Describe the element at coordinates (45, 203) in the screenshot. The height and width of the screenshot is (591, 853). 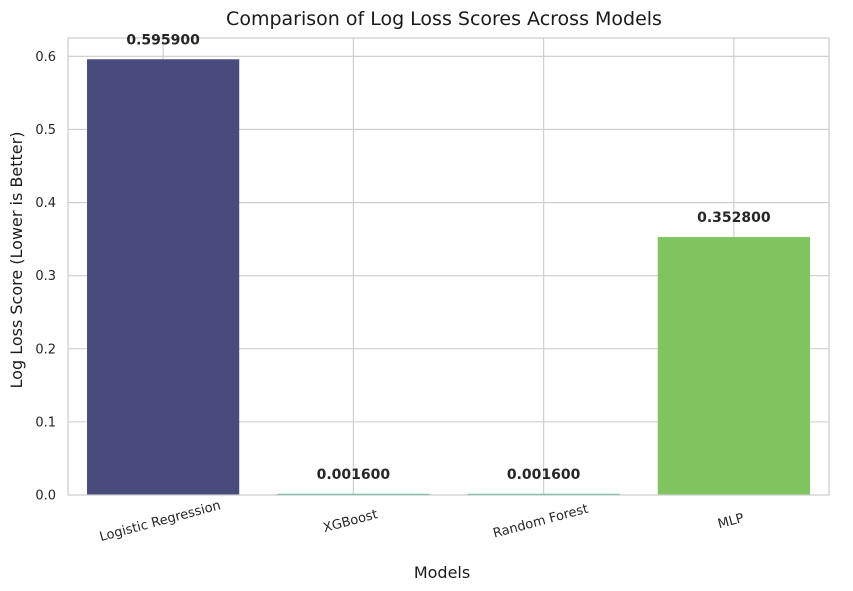
I see `y-tick-label: 0.4` at that location.